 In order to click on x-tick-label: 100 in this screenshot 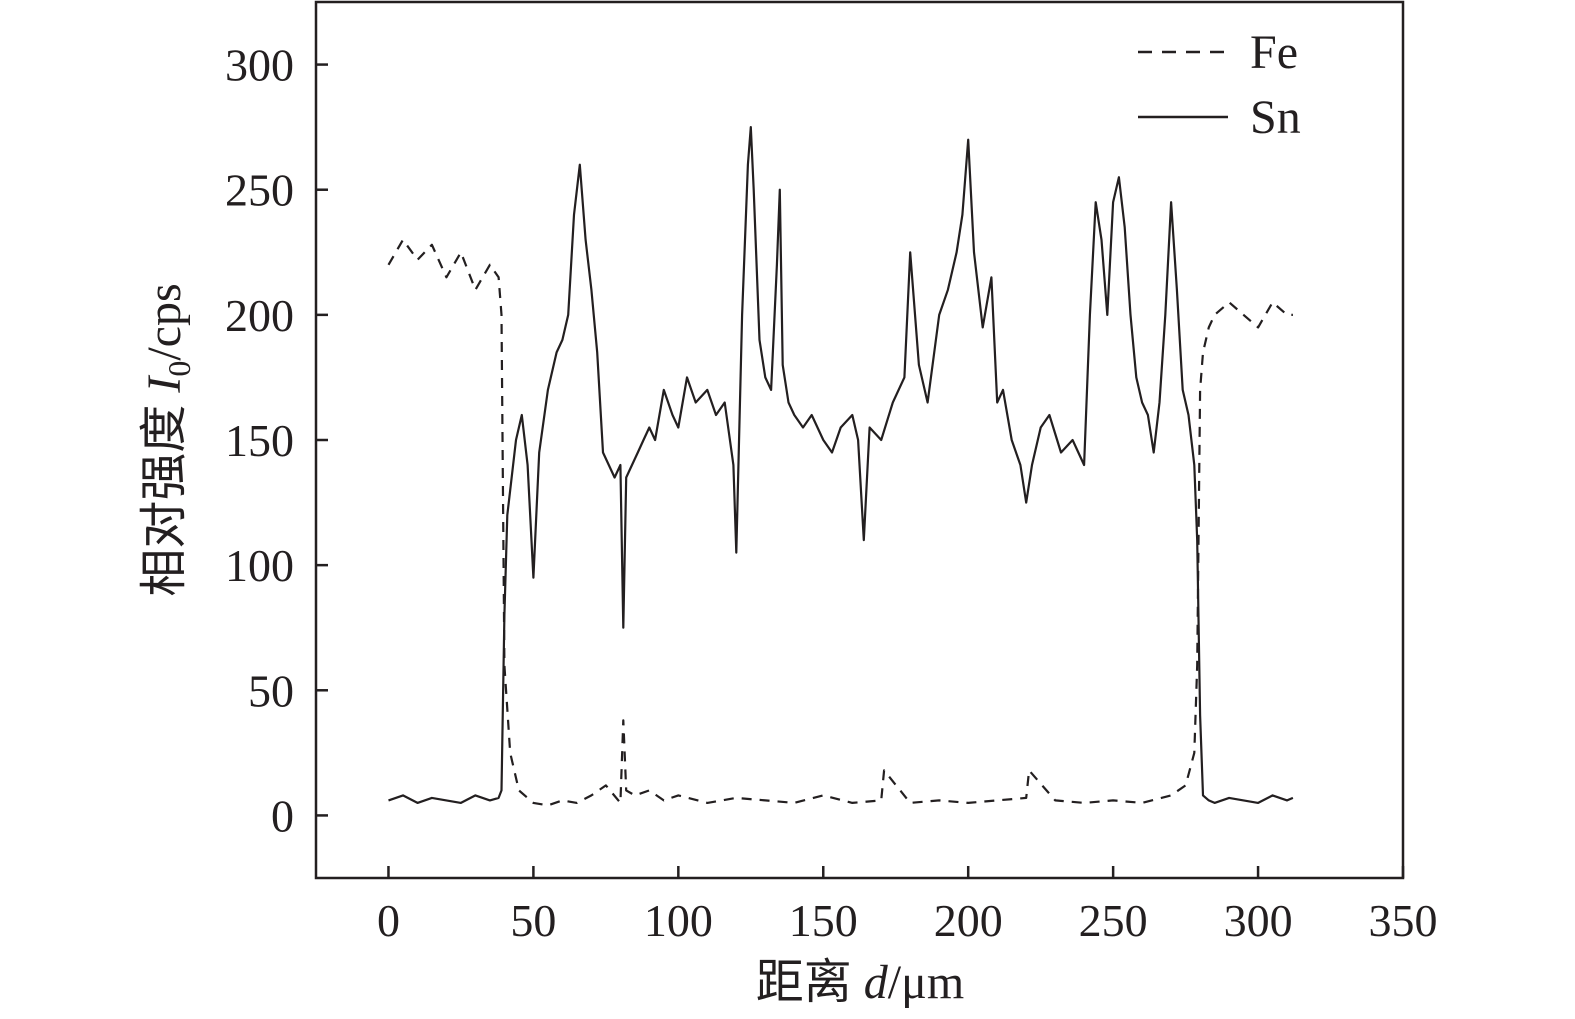, I will do `click(678, 920)`.